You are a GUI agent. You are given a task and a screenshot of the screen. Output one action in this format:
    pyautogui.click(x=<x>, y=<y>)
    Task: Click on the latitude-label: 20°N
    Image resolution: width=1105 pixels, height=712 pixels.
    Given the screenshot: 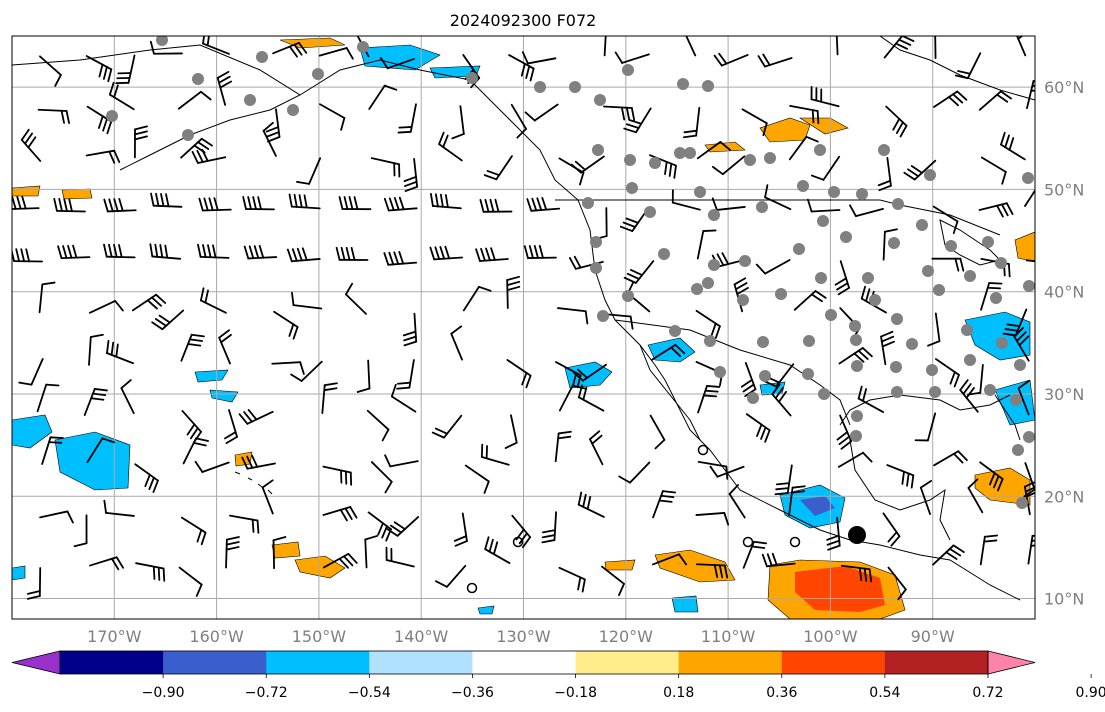 What is the action you would take?
    pyautogui.click(x=1064, y=496)
    